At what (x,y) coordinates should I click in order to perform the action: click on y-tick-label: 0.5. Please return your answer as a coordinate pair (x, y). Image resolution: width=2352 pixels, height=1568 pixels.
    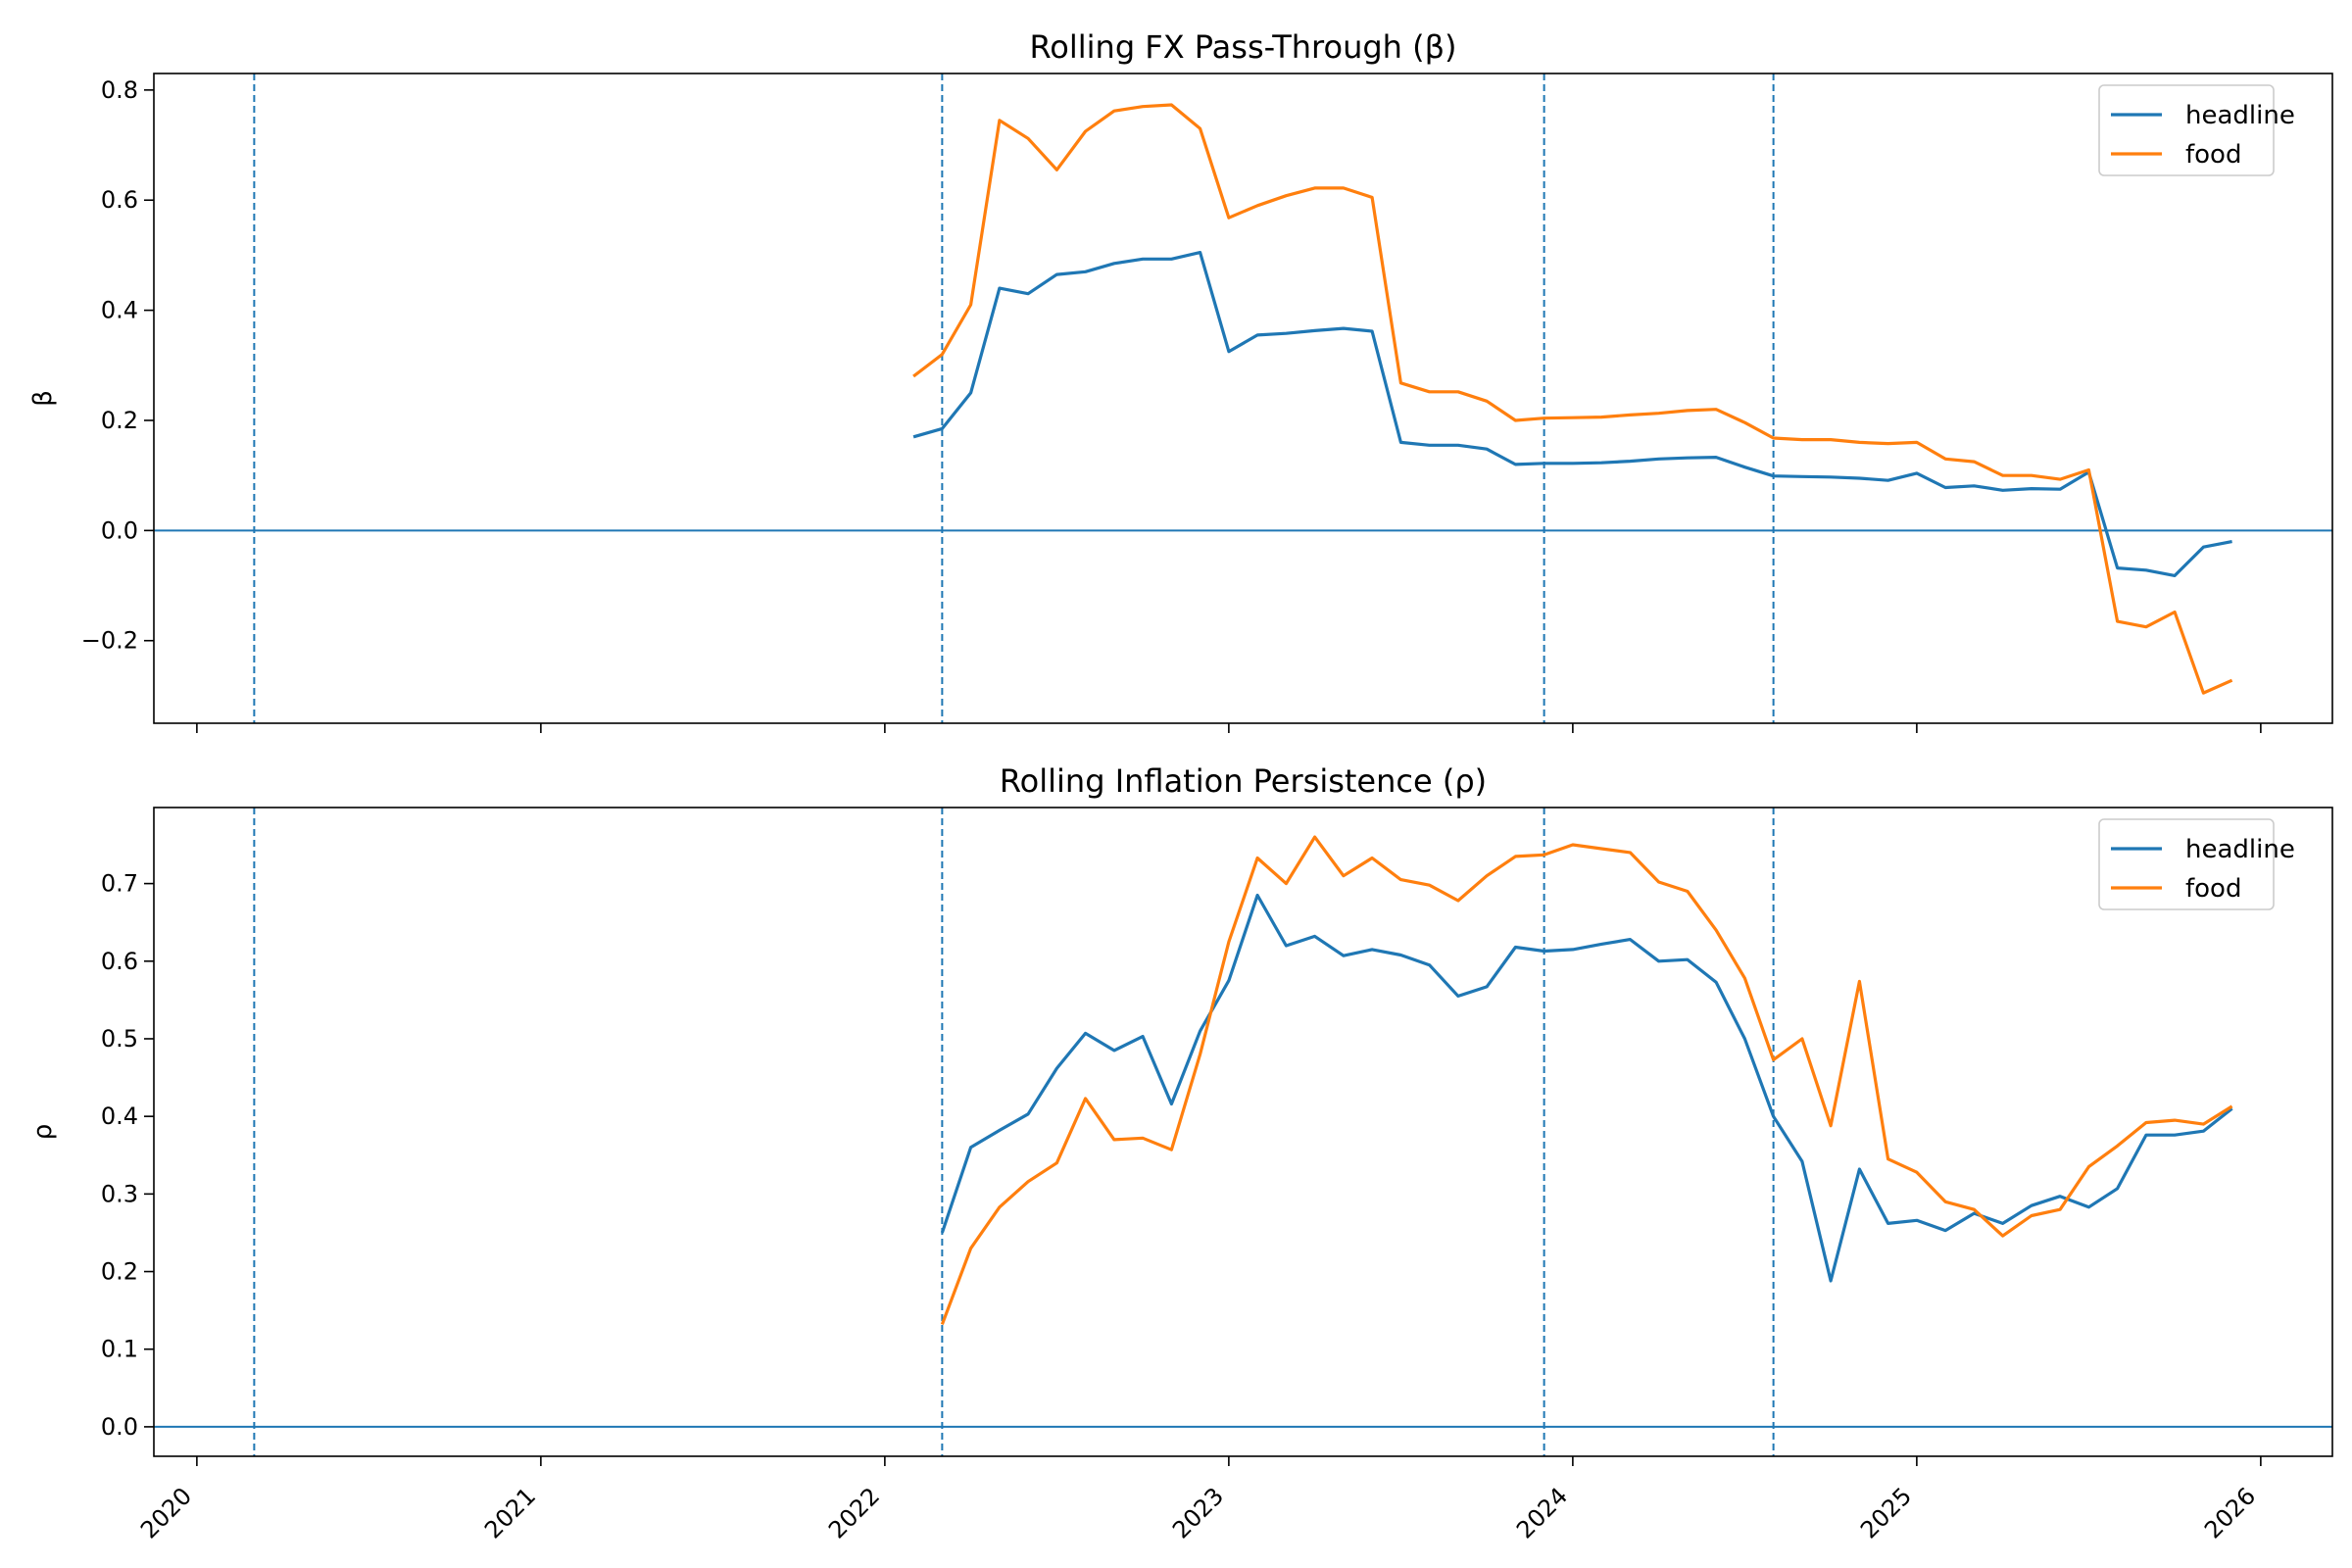
    Looking at the image, I should click on (119, 1039).